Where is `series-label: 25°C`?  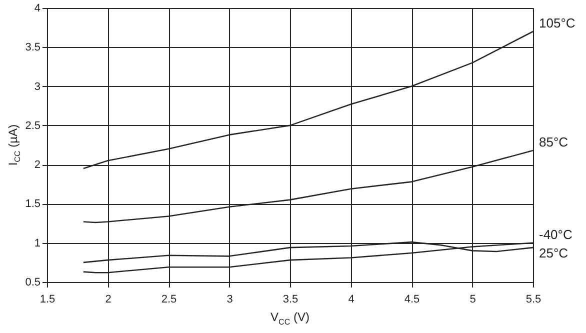 series-label: 25°C is located at coordinates (553, 253).